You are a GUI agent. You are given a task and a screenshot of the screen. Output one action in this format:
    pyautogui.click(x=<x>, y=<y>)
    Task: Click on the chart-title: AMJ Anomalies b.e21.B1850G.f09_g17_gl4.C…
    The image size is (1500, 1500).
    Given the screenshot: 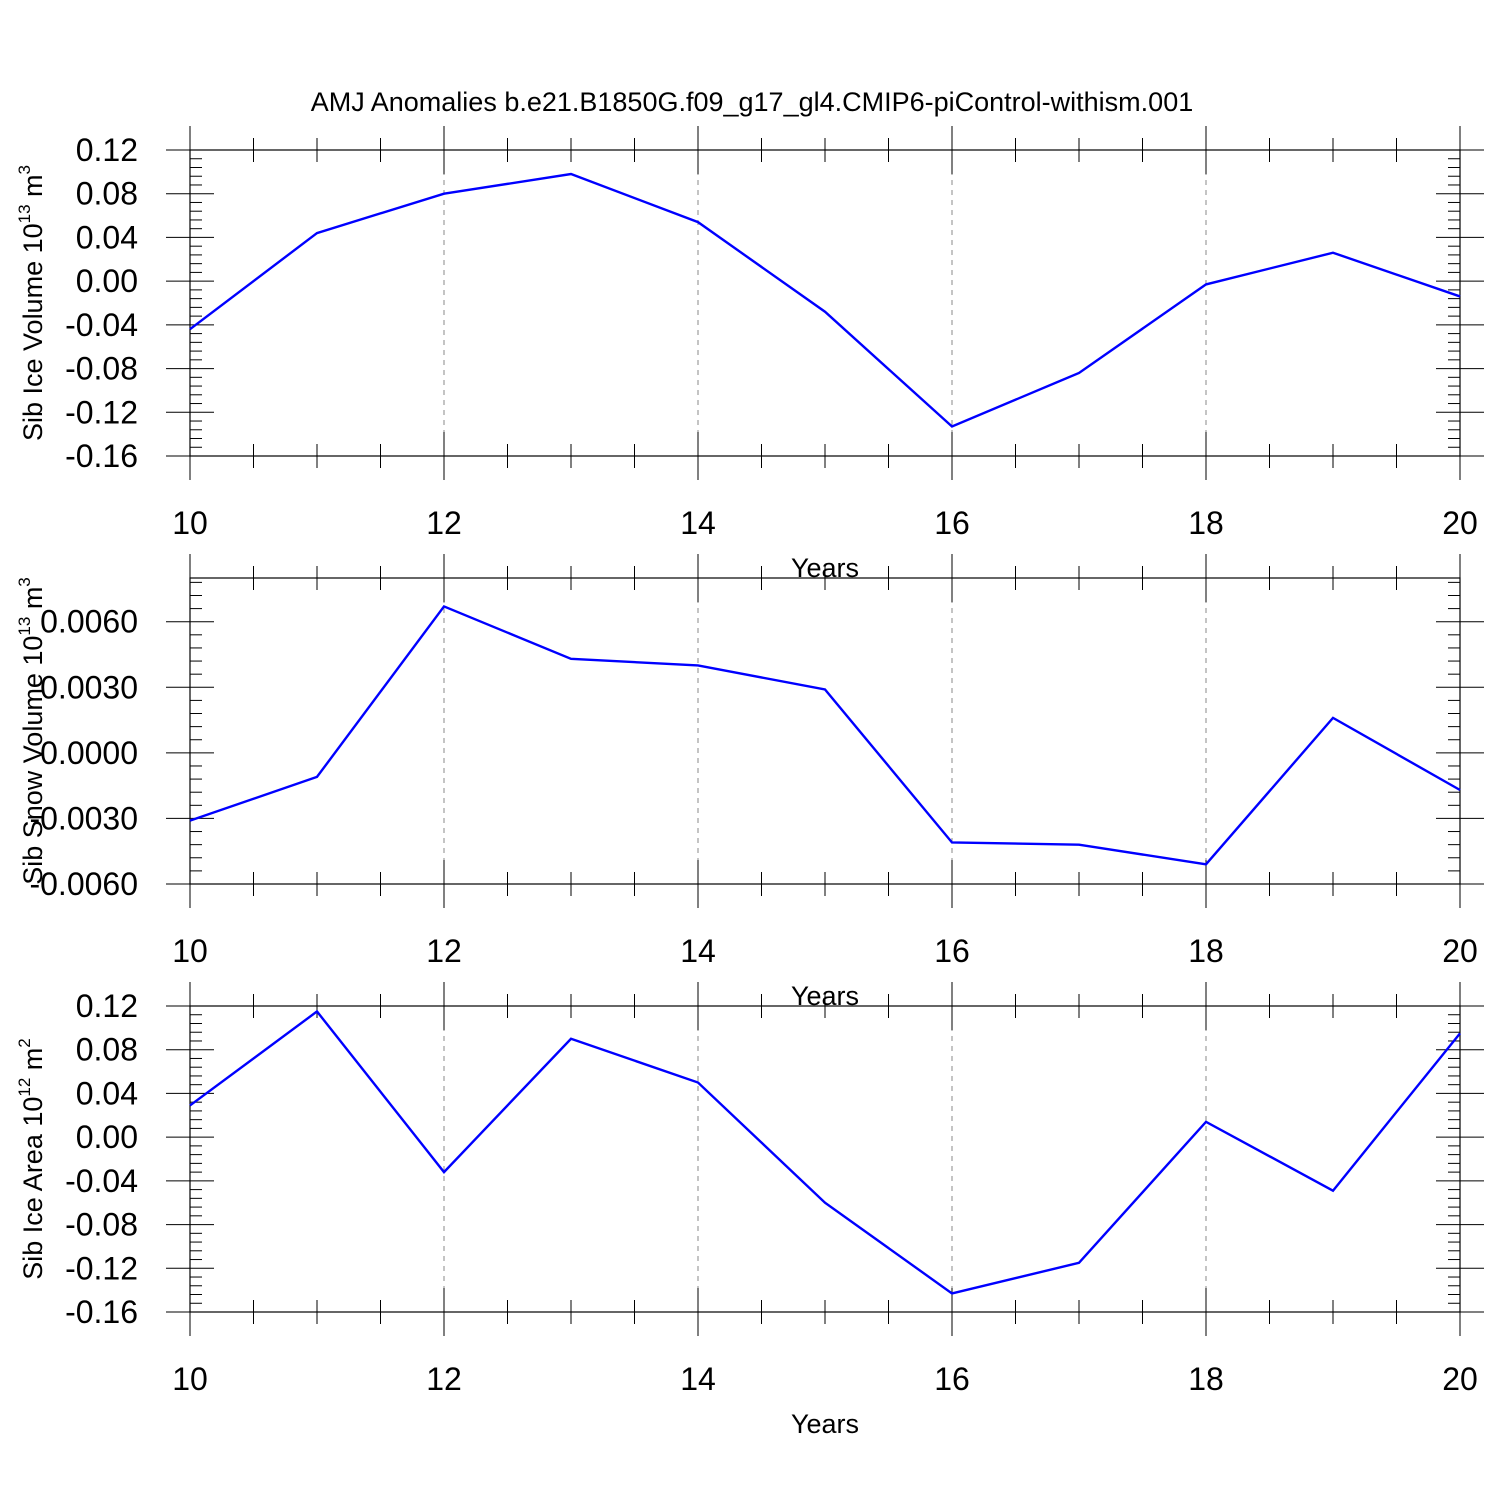 What is the action you would take?
    pyautogui.click(x=752, y=102)
    